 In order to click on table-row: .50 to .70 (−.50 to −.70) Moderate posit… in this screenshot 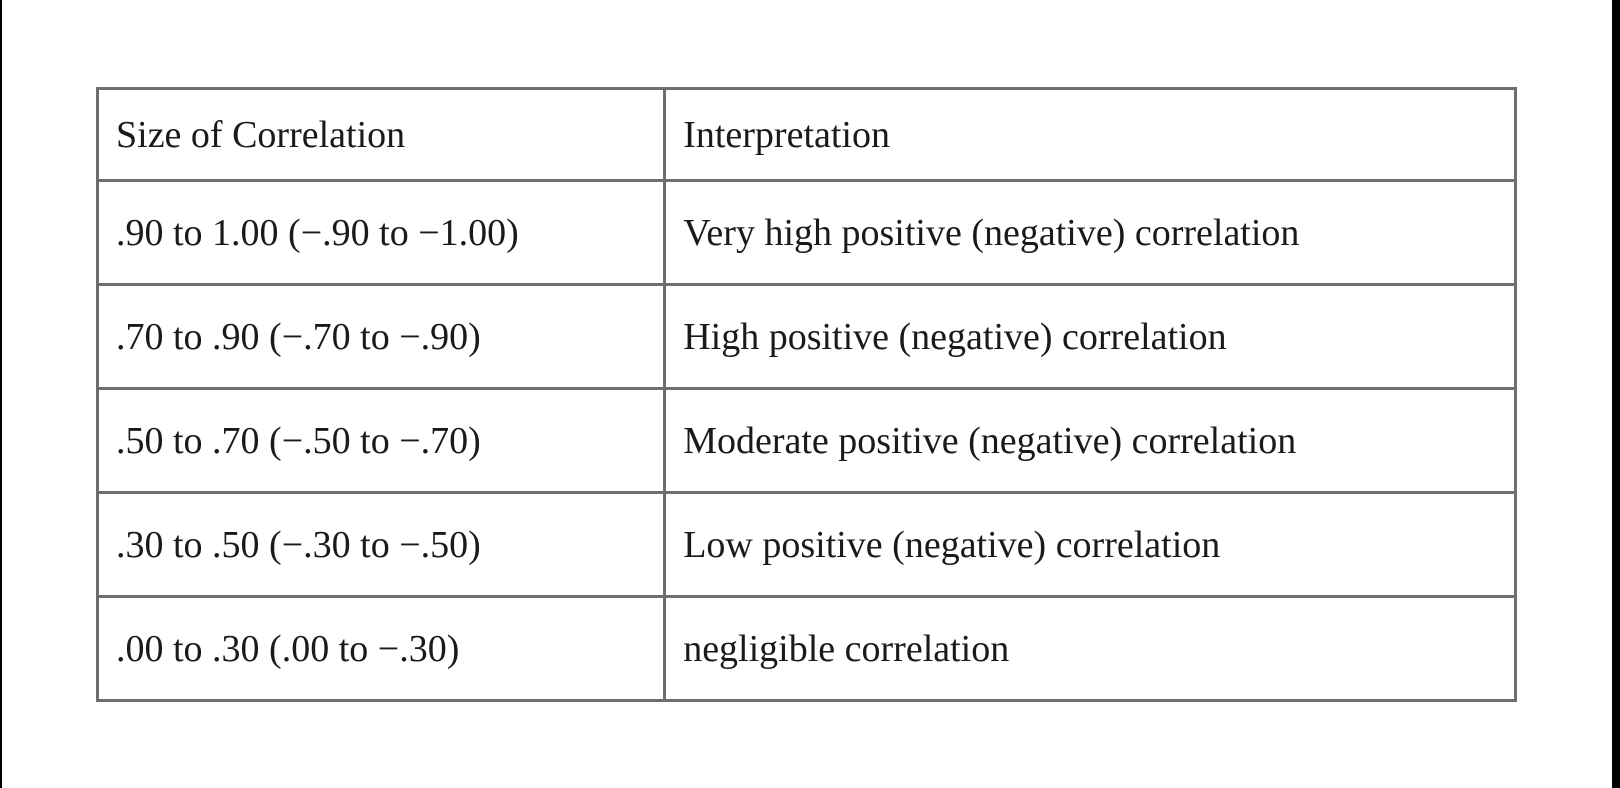, I will do `click(806, 440)`.